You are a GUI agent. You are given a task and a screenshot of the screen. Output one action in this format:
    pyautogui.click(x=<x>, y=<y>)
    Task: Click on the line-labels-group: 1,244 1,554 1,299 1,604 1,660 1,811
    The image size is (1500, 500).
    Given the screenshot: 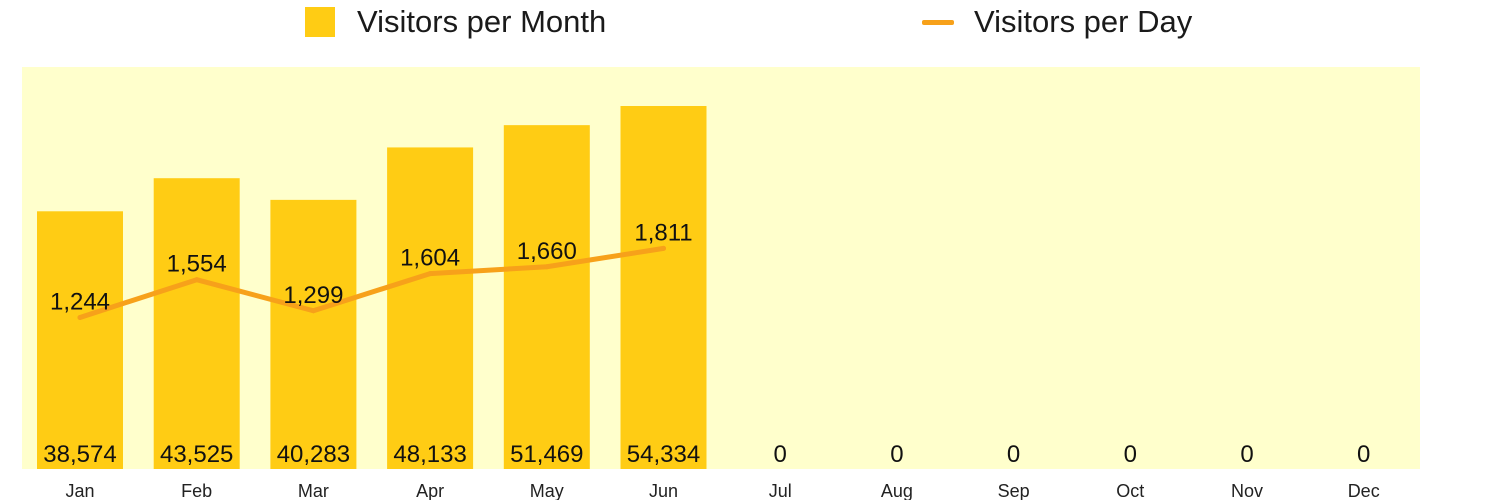 What is the action you would take?
    pyautogui.click(x=371, y=267)
    